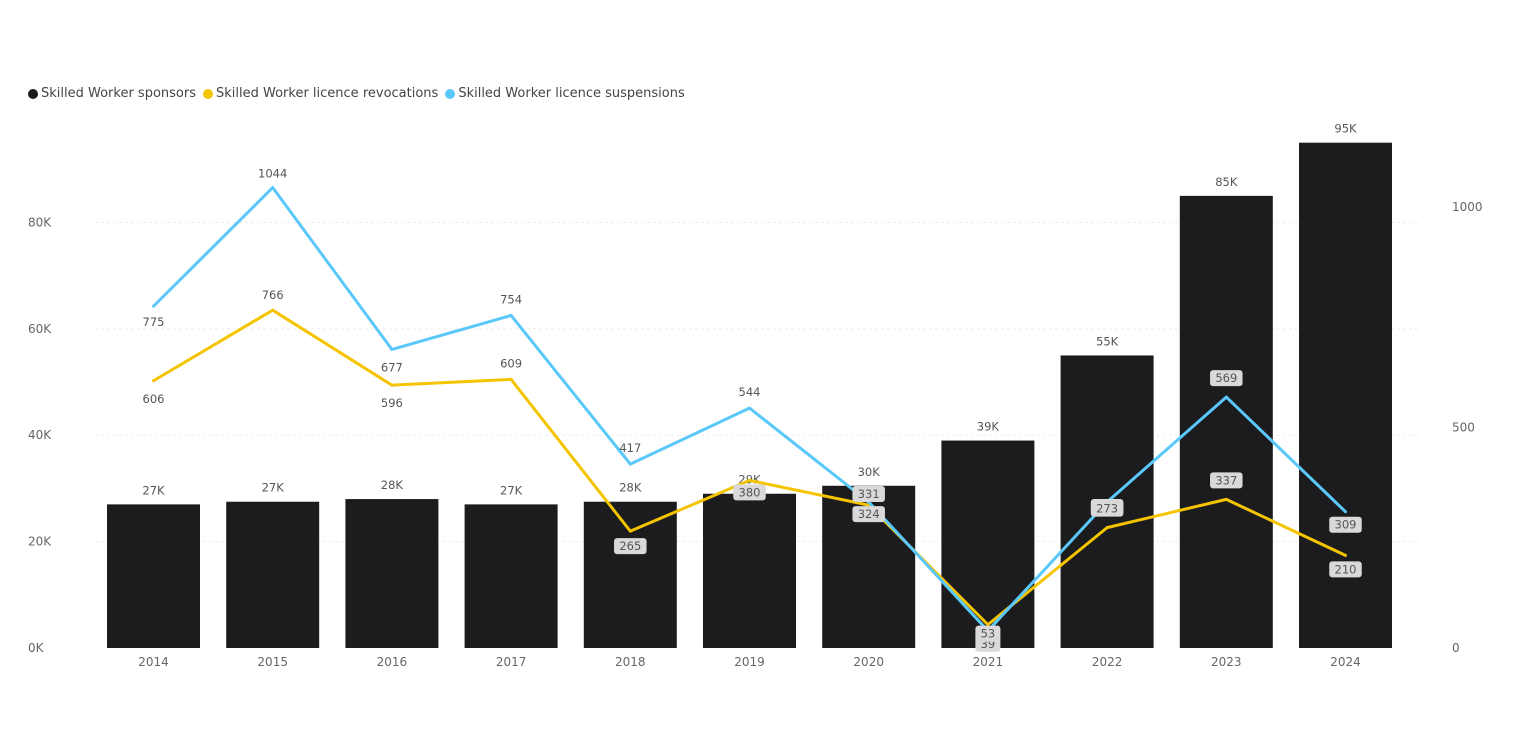 The image size is (1526, 747). What do you see at coordinates (272, 174) in the screenshot?
I see `suspensions-data-label: 1044` at bounding box center [272, 174].